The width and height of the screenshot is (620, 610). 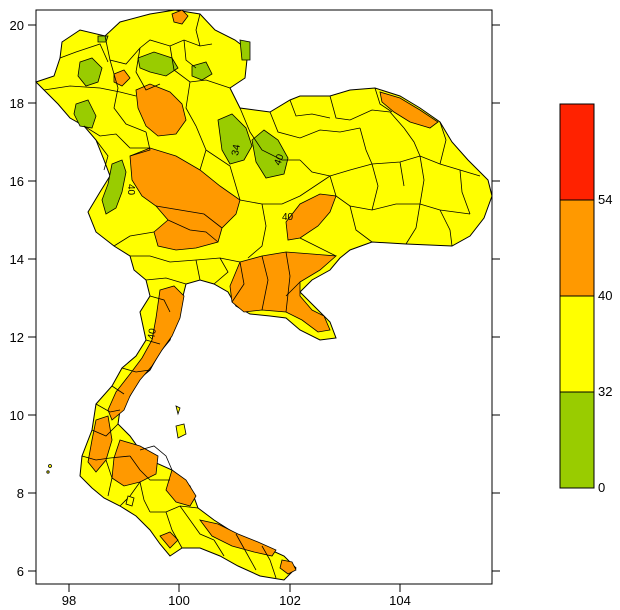 I want to click on legend-label: 32, so click(x=605, y=391).